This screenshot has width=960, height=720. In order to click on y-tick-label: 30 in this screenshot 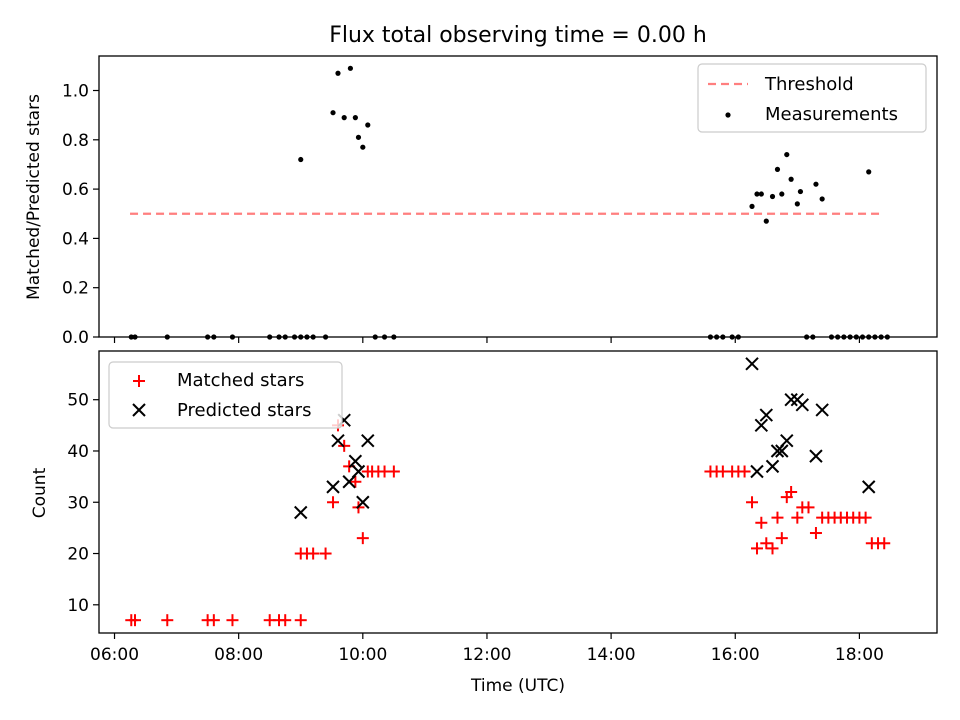, I will do `click(78, 503)`.